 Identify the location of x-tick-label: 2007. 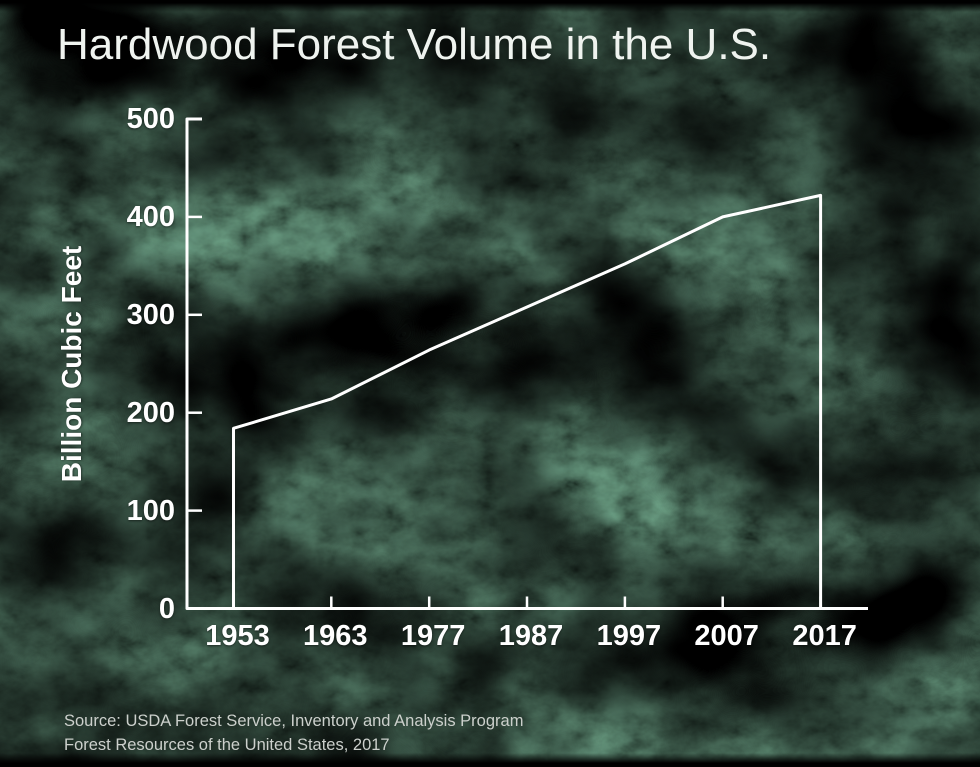
(726, 635).